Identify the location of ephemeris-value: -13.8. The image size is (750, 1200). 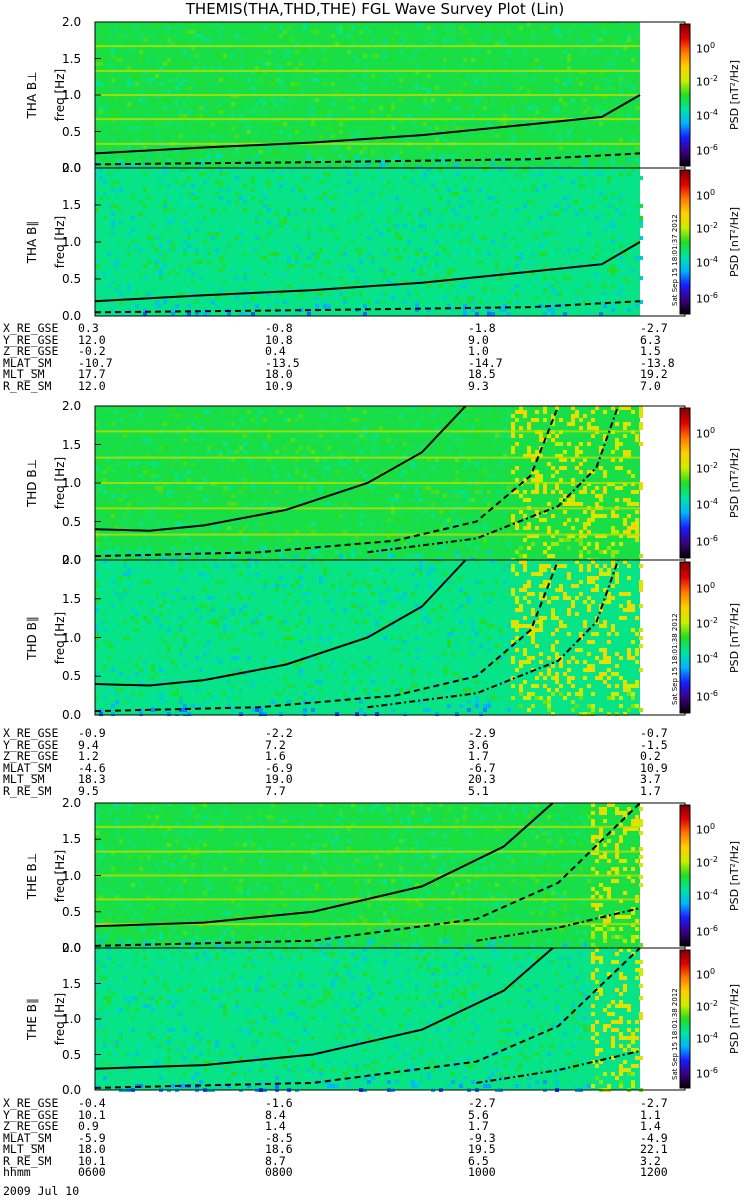
(657, 362).